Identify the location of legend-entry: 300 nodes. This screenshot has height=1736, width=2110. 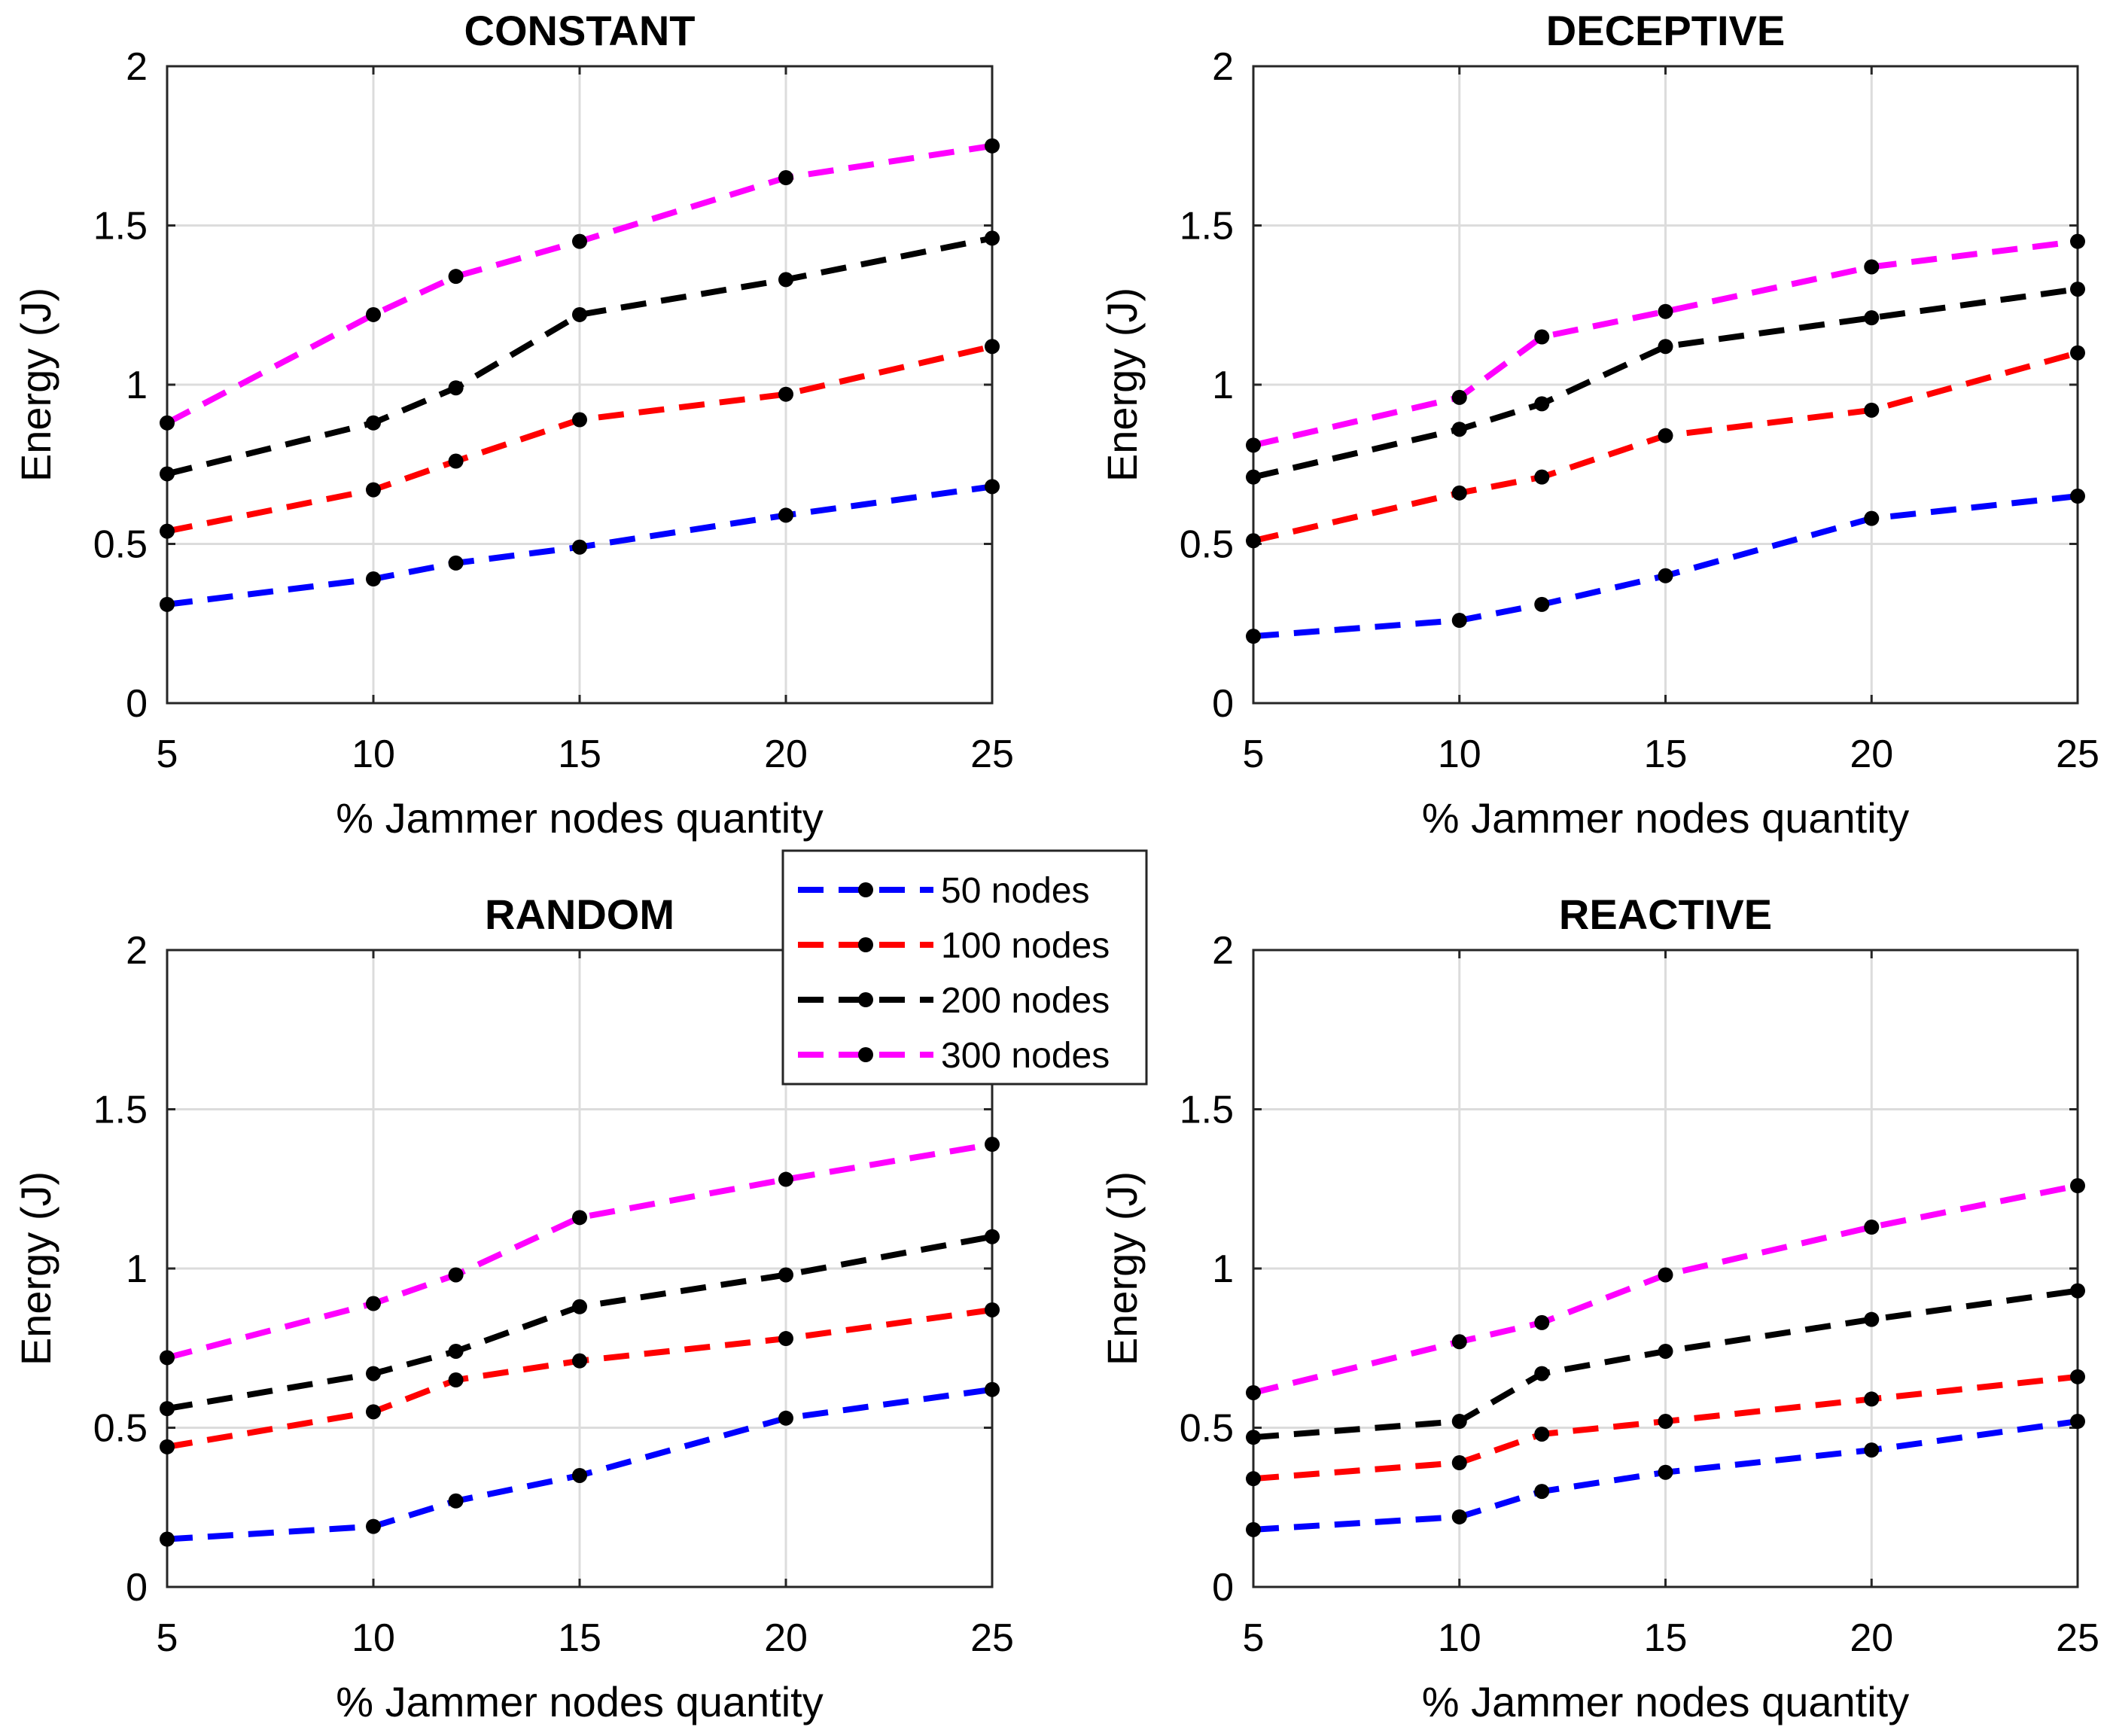
(954, 1056).